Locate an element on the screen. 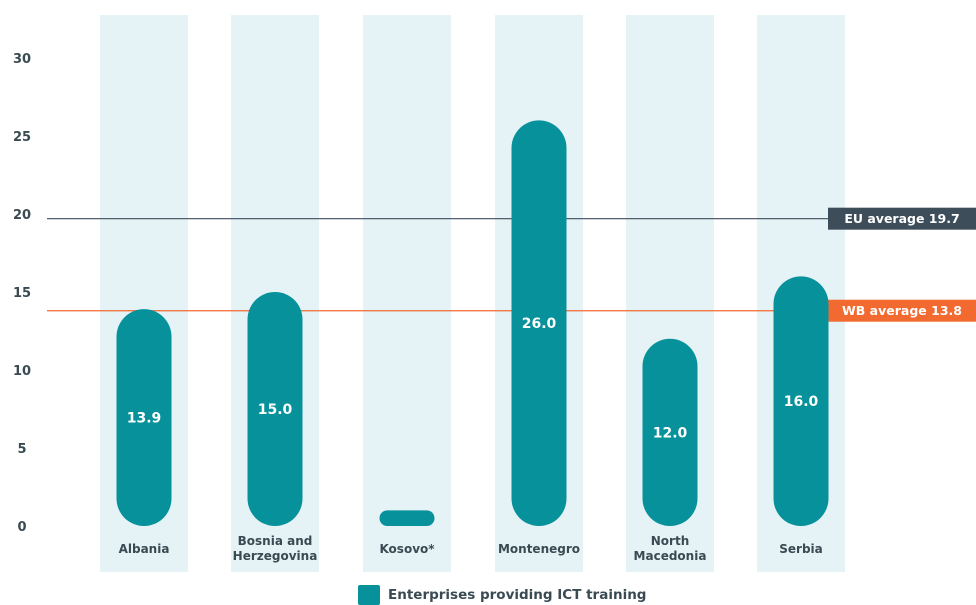 Image resolution: width=976 pixels, height=605 pixels. category-label: North is located at coordinates (670, 541).